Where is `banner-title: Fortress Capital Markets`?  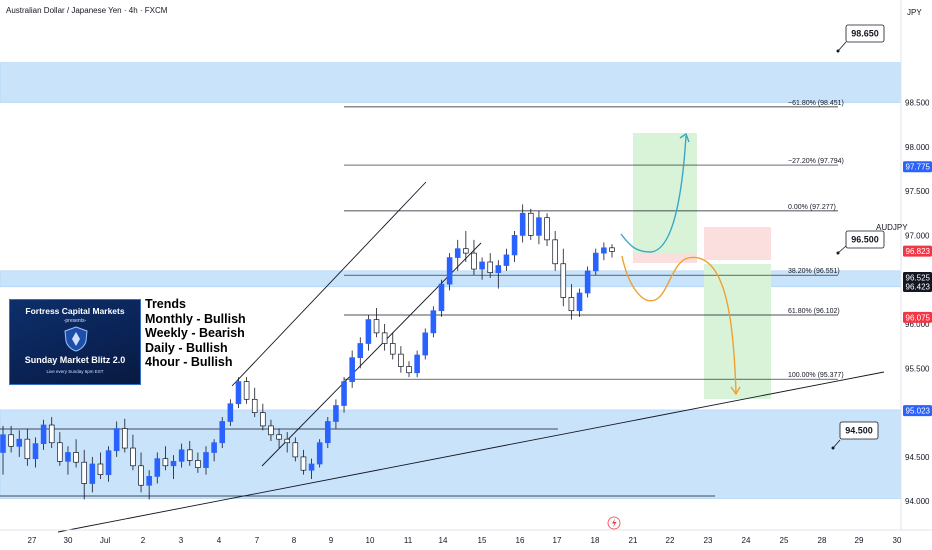
banner-title: Fortress Capital Markets is located at coordinates (75, 311).